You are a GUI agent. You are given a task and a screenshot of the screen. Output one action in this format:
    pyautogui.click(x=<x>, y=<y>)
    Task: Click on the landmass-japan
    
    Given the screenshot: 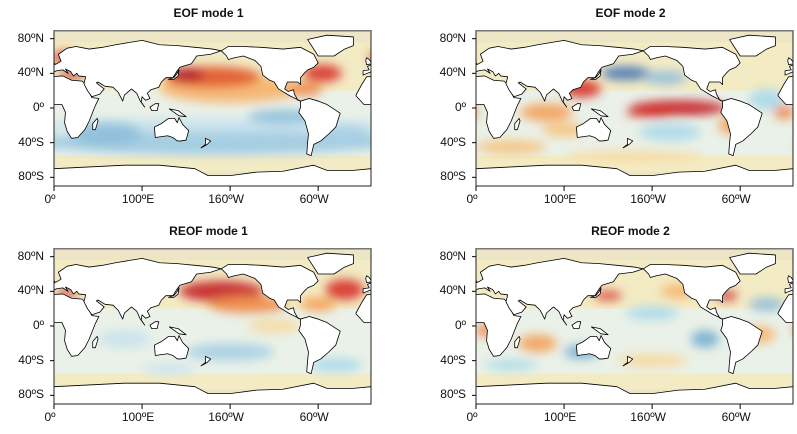 What is the action you would take?
    pyautogui.click(x=174, y=74)
    